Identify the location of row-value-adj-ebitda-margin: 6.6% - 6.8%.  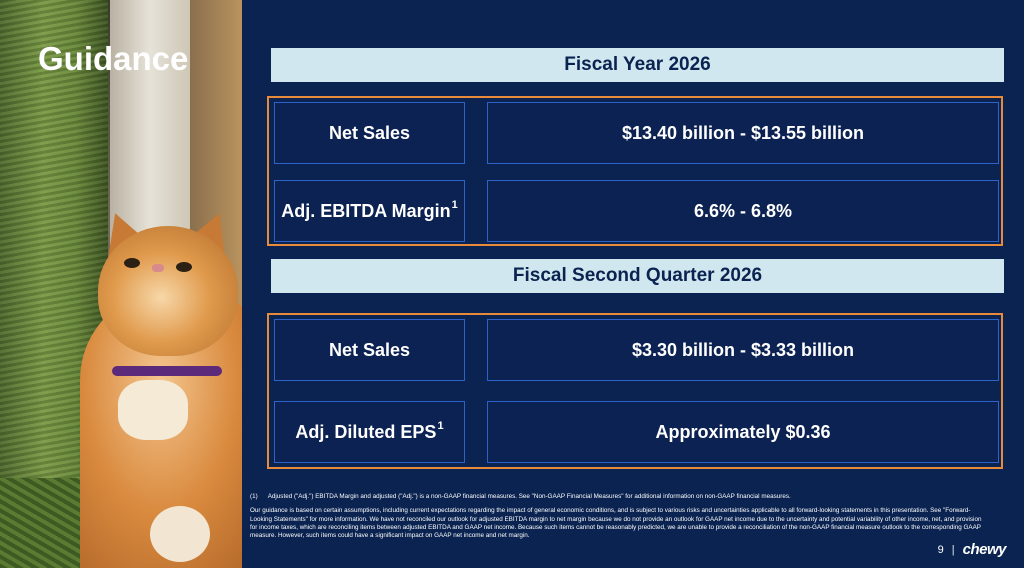
(743, 211).